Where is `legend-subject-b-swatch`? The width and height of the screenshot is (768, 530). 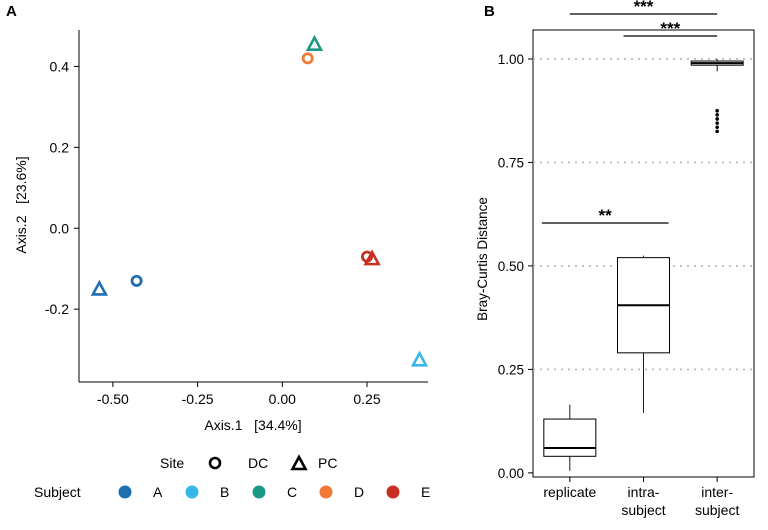
legend-subject-b-swatch is located at coordinates (192, 492).